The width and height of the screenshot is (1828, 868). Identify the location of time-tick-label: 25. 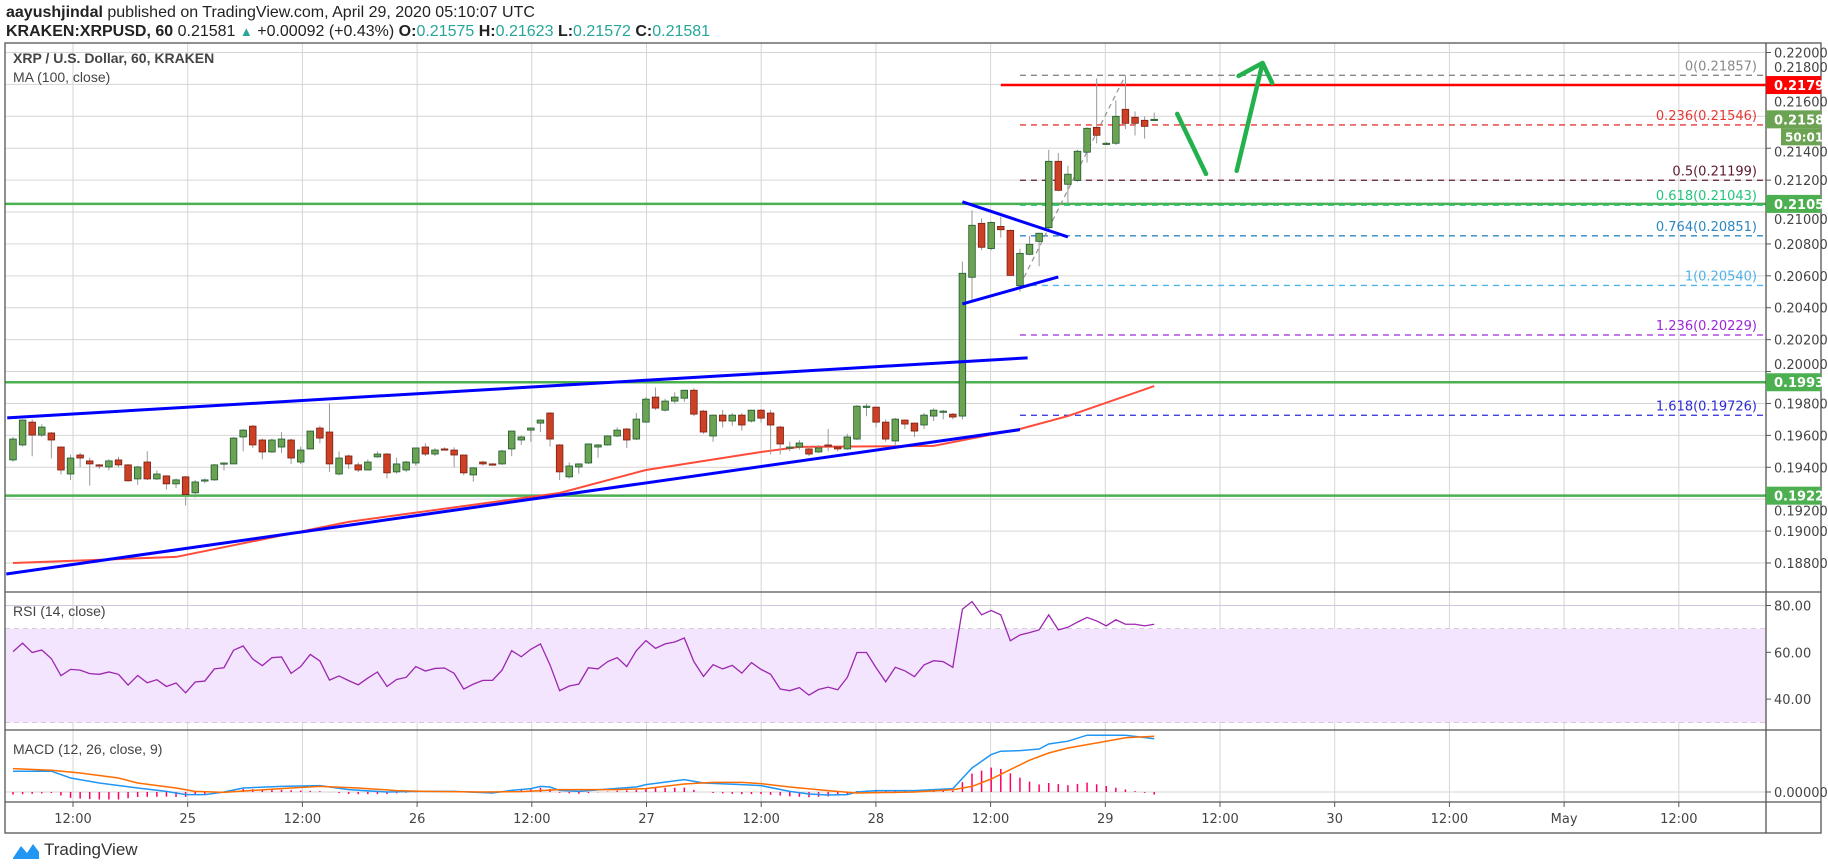
(187, 819).